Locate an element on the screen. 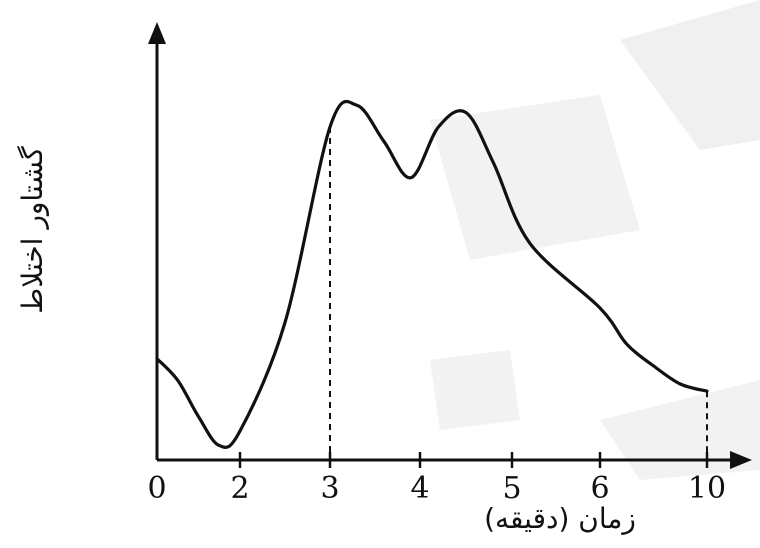  x-axis-arrow is located at coordinates (741, 460).